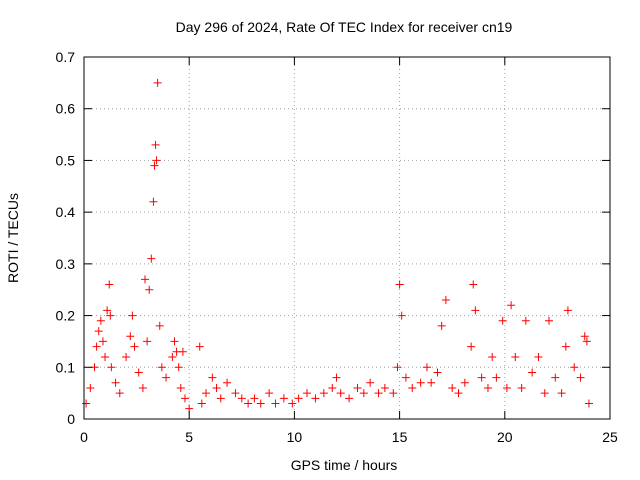 This screenshot has width=640, height=480. Describe the element at coordinates (505, 437) in the screenshot. I see `x-tick-label: 20` at that location.